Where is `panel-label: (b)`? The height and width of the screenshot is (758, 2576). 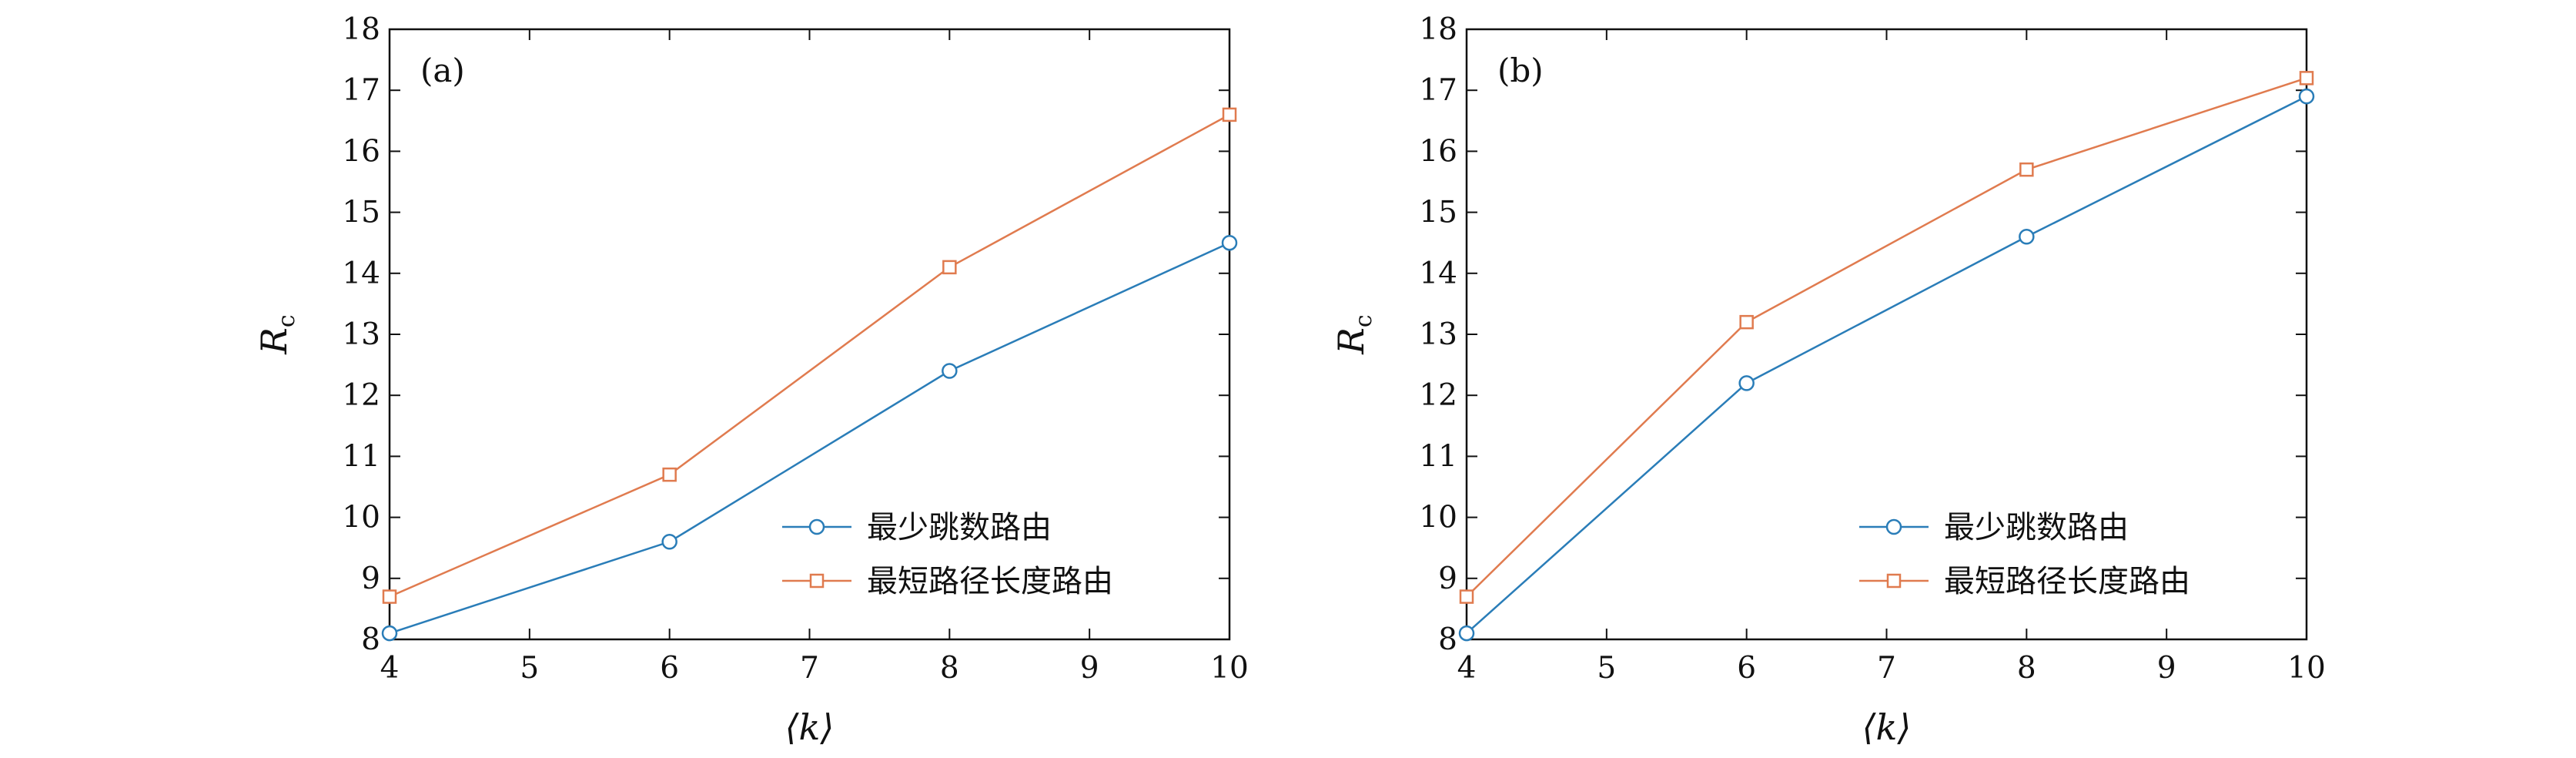 panel-label: (b) is located at coordinates (1520, 70).